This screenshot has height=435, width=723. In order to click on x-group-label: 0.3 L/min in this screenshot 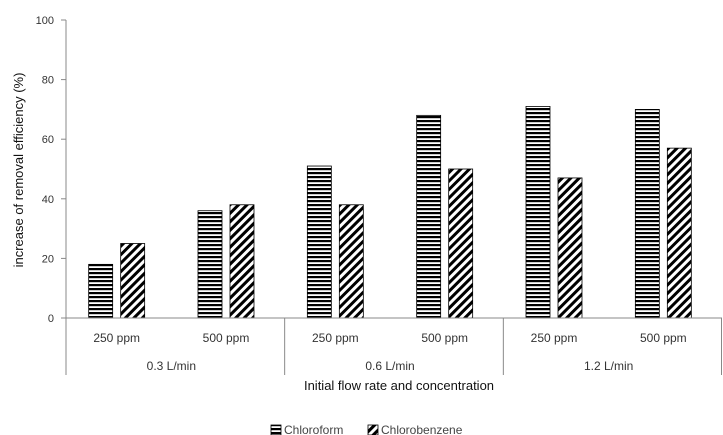, I will do `click(171, 366)`.